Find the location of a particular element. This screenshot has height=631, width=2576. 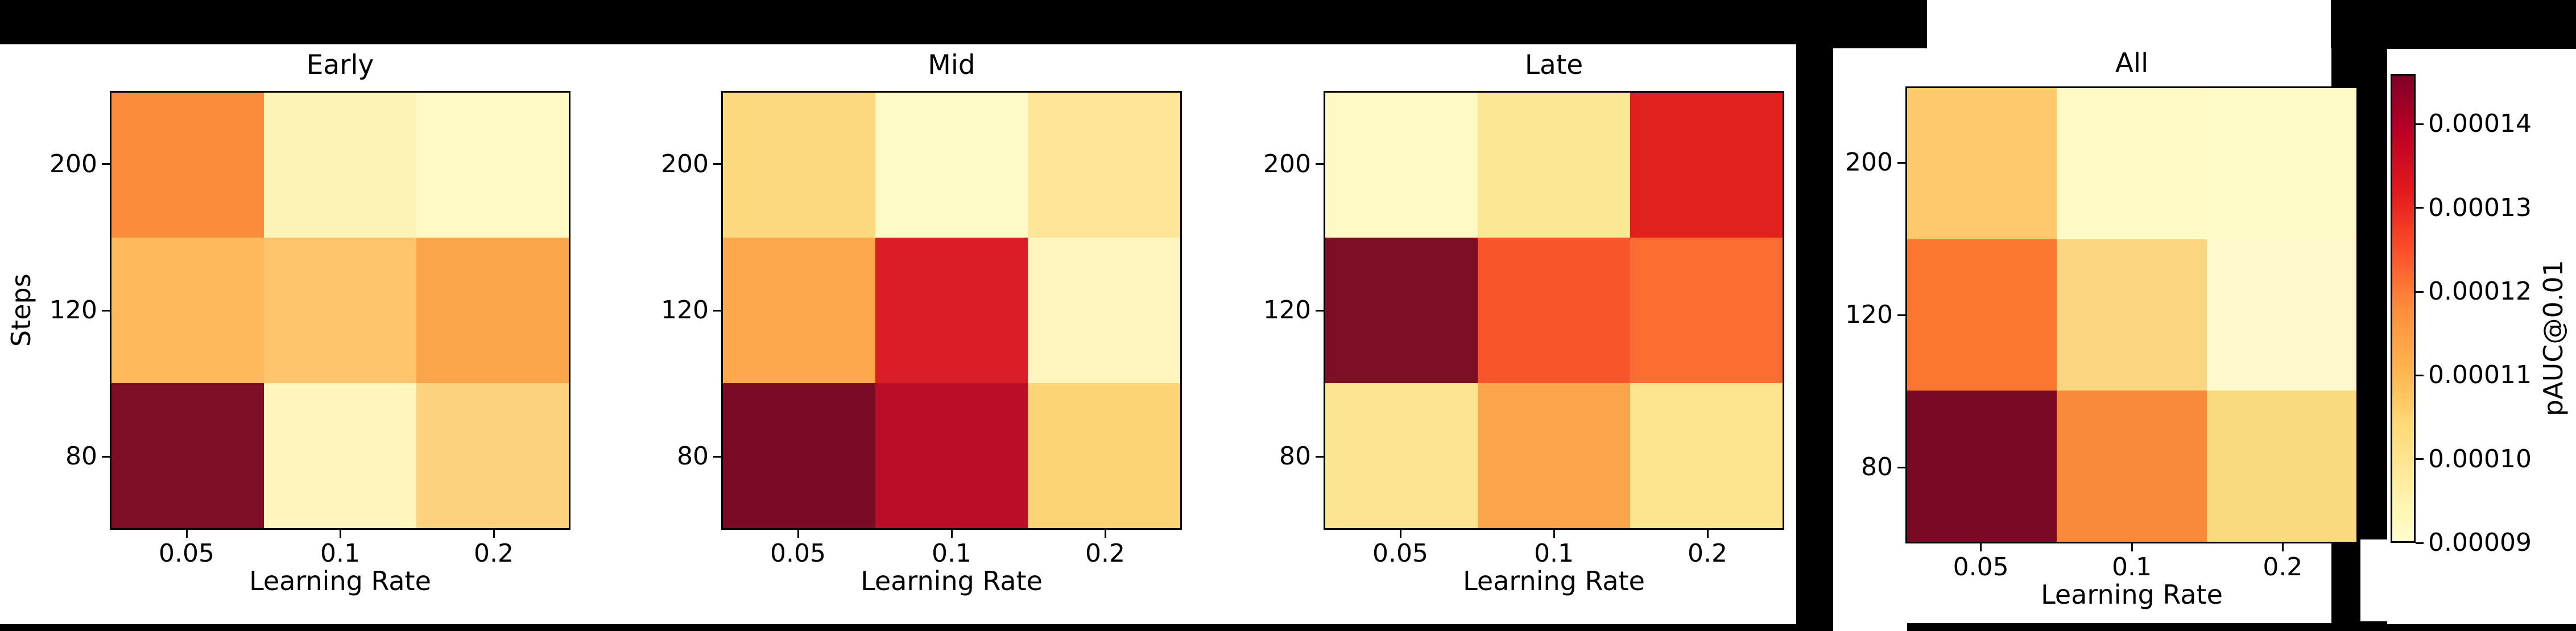

ytick-label-all: 120 is located at coordinates (1869, 314).